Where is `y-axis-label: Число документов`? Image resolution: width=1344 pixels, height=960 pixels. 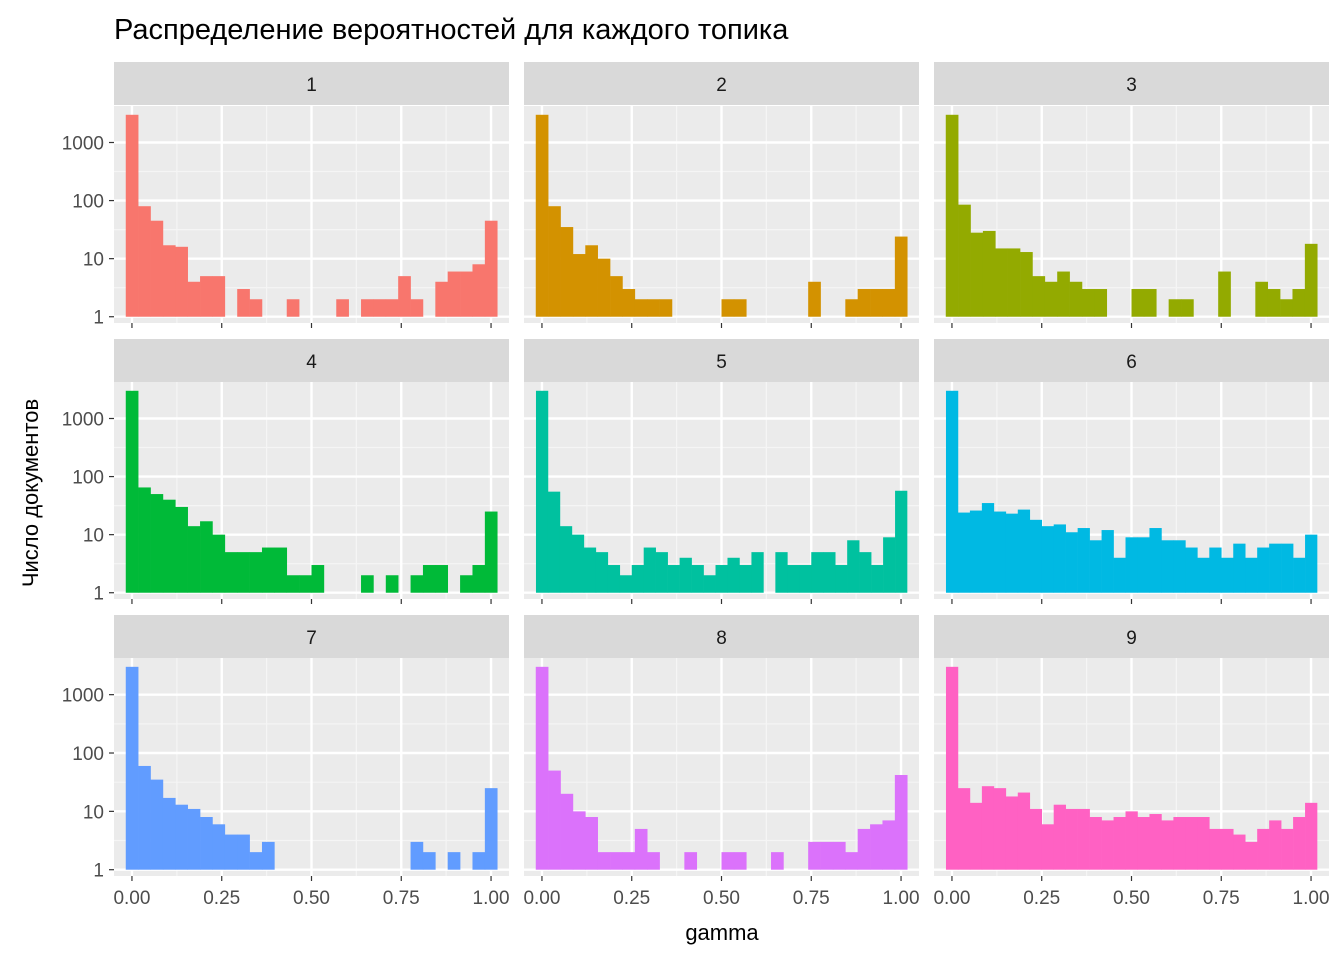 y-axis-label: Число документов is located at coordinates (30, 493).